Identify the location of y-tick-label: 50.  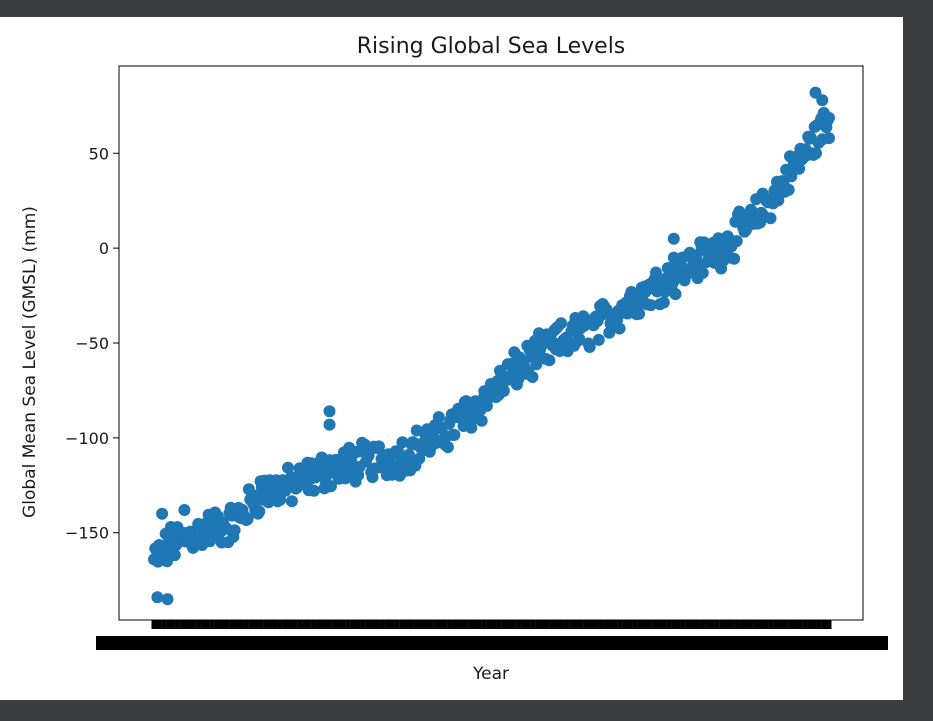
(99, 153).